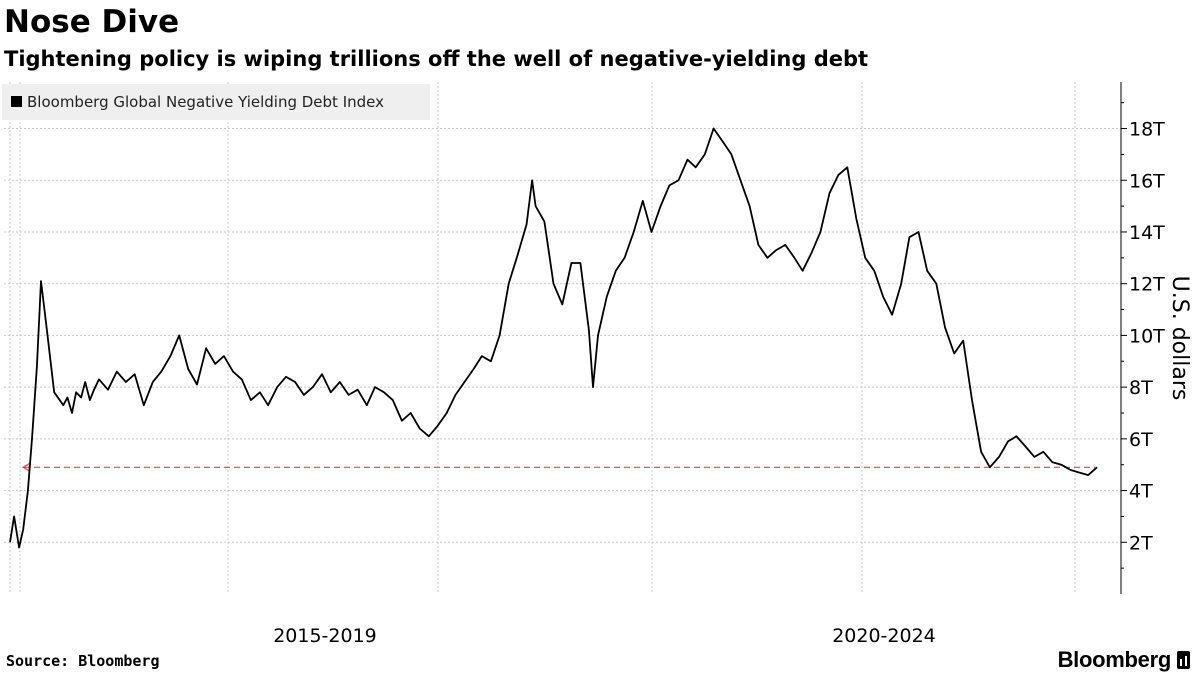 The width and height of the screenshot is (1200, 675). I want to click on source-value: Bloomberg, so click(119, 661).